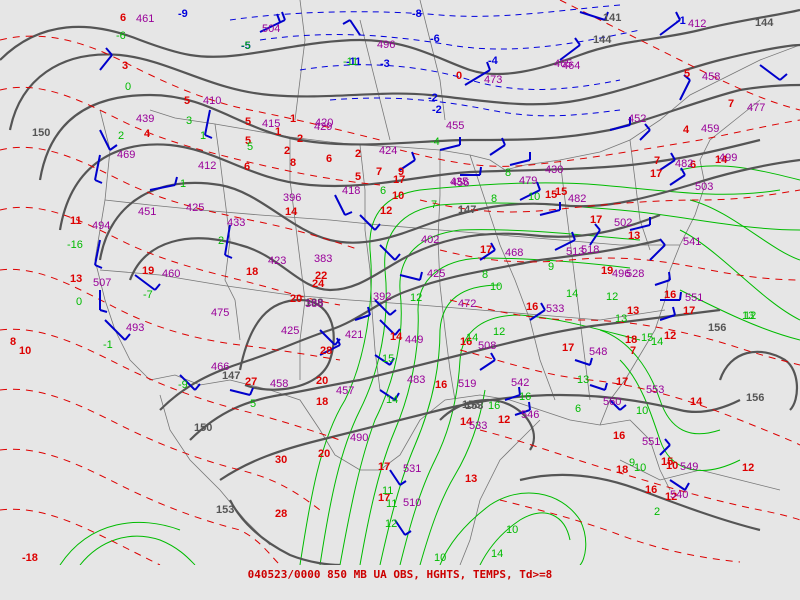 The width and height of the screenshot is (800, 600). What do you see at coordinates (212, 101) in the screenshot?
I see `station-height-label: 410` at bounding box center [212, 101].